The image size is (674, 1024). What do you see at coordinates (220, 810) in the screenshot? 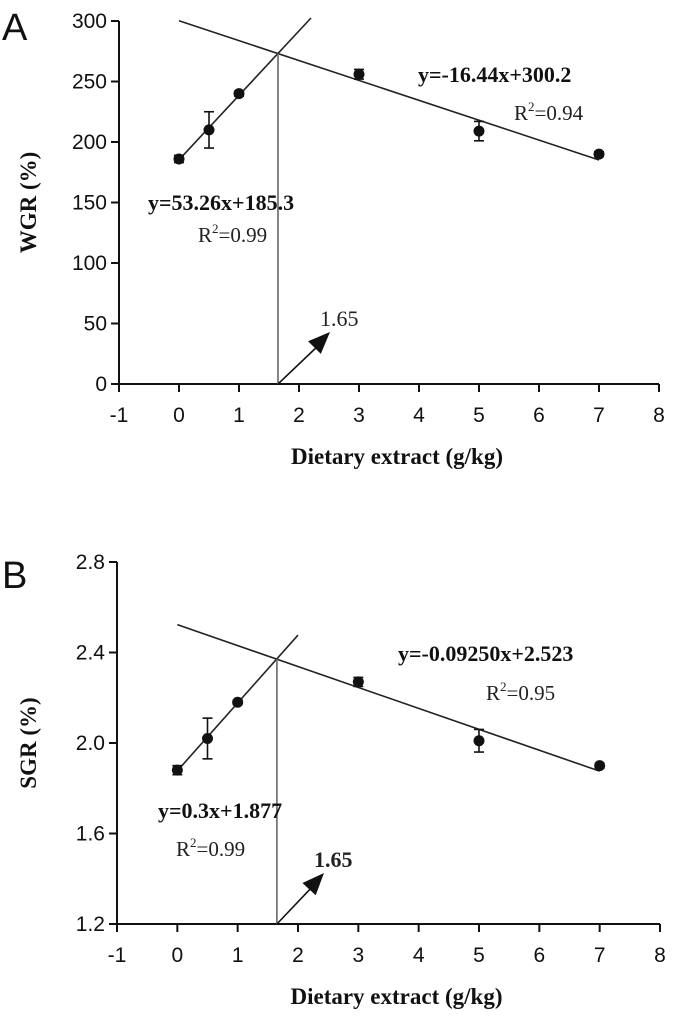
I see `fit-equation: y=0.3x+1.877` at bounding box center [220, 810].